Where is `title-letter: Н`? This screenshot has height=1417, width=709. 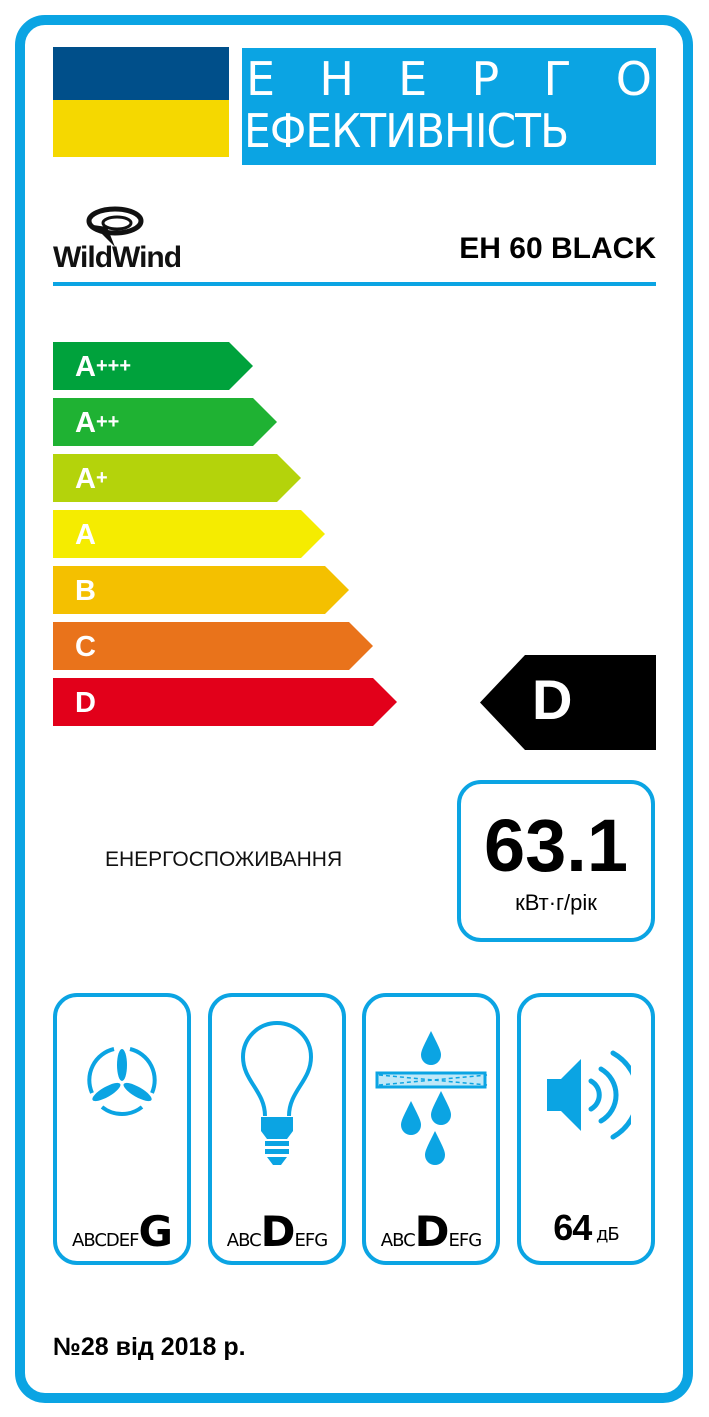 title-letter: Н is located at coordinates (336, 79).